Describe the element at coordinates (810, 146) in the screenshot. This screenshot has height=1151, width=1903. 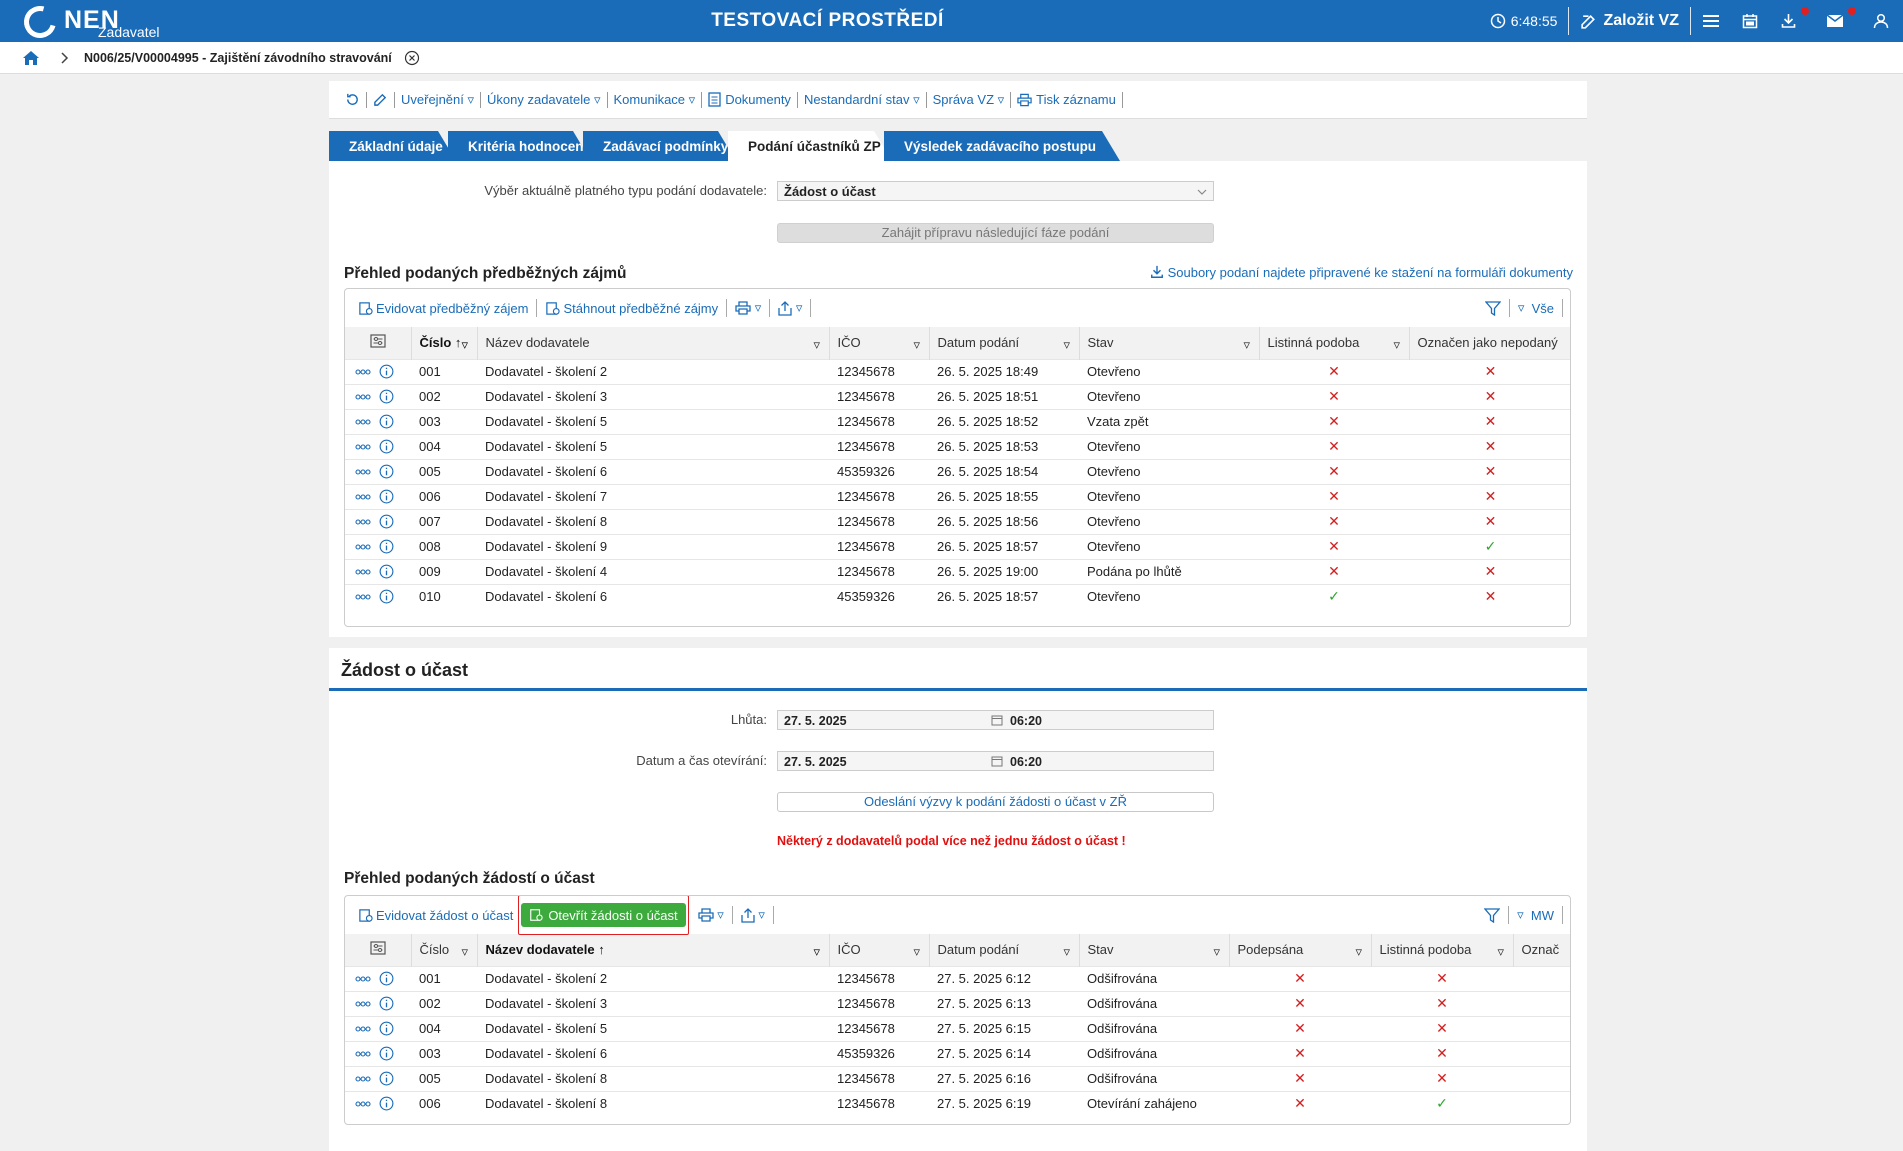
I see `tab-podani-ucastniku: Podání účastníků ZP` at that location.